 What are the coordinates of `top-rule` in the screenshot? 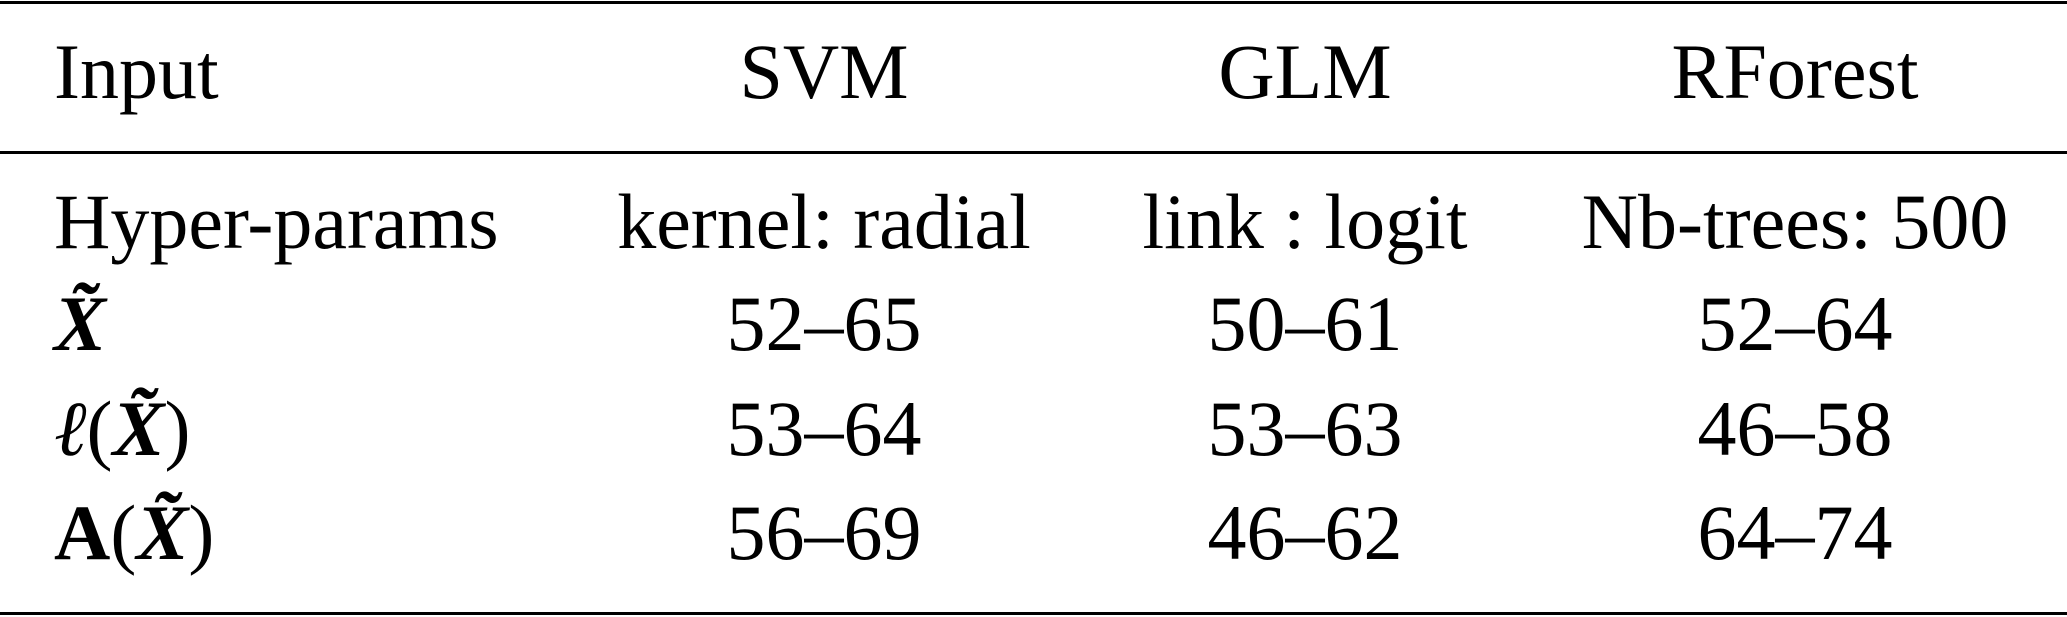 It's located at (1033, 2).